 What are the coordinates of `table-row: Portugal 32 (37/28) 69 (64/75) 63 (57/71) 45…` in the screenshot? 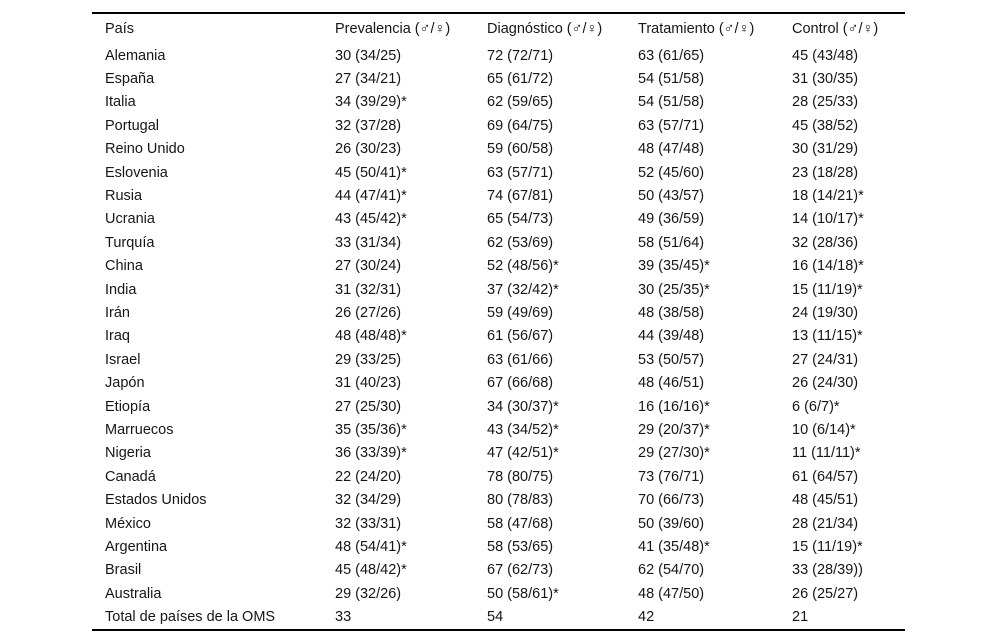 It's located at (498, 125).